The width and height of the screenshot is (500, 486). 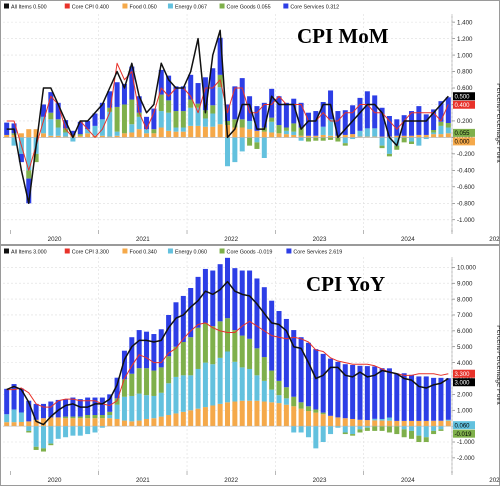 I want to click on value-tag-label: 0.060, so click(x=463, y=426).